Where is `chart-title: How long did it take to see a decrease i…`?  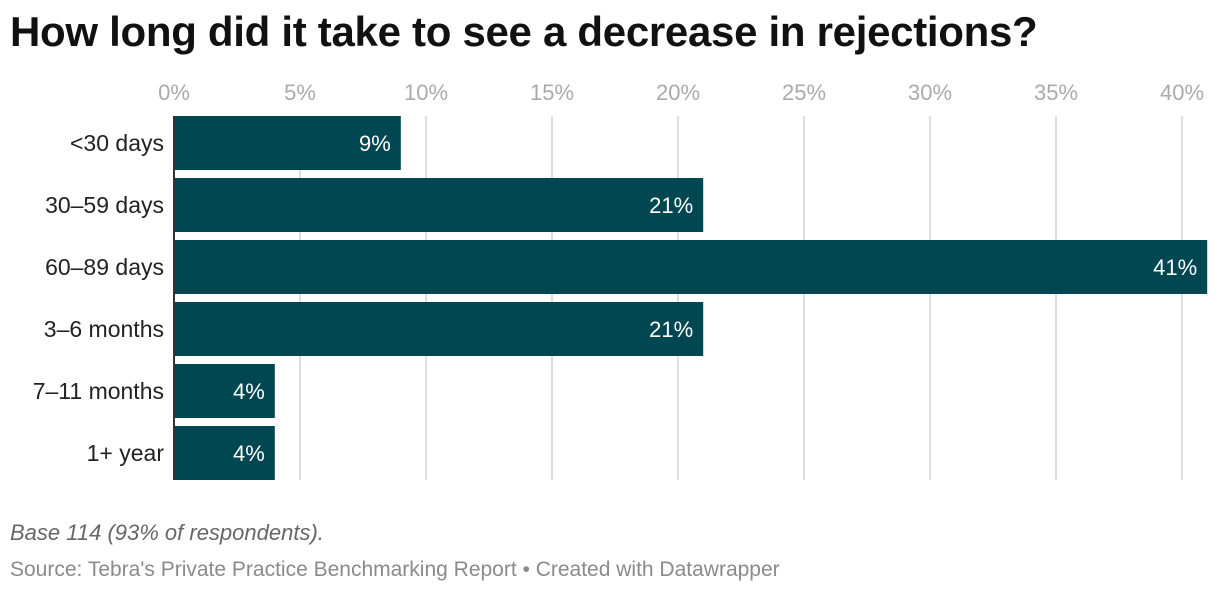 chart-title: How long did it take to see a decrease i… is located at coordinates (524, 31).